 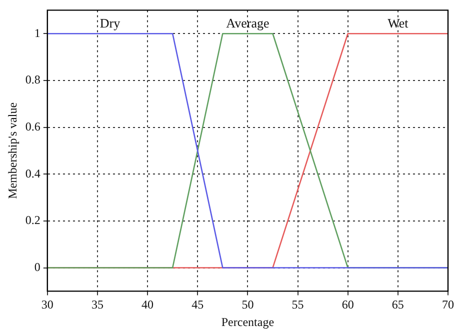 What do you see at coordinates (248, 305) in the screenshot?
I see `x-tick-label: 50` at bounding box center [248, 305].